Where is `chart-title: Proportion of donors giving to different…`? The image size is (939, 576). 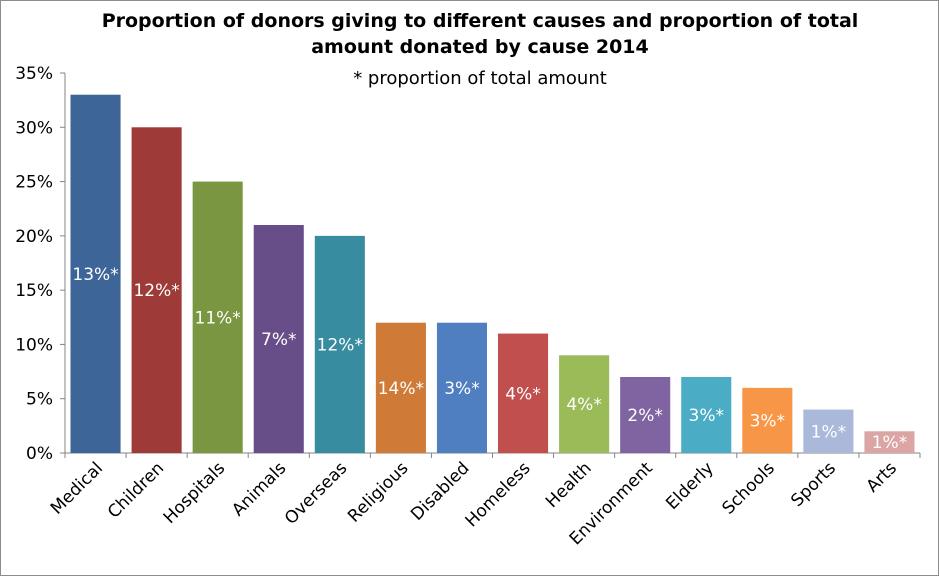
chart-title: Proportion of donors giving to different… is located at coordinates (480, 34).